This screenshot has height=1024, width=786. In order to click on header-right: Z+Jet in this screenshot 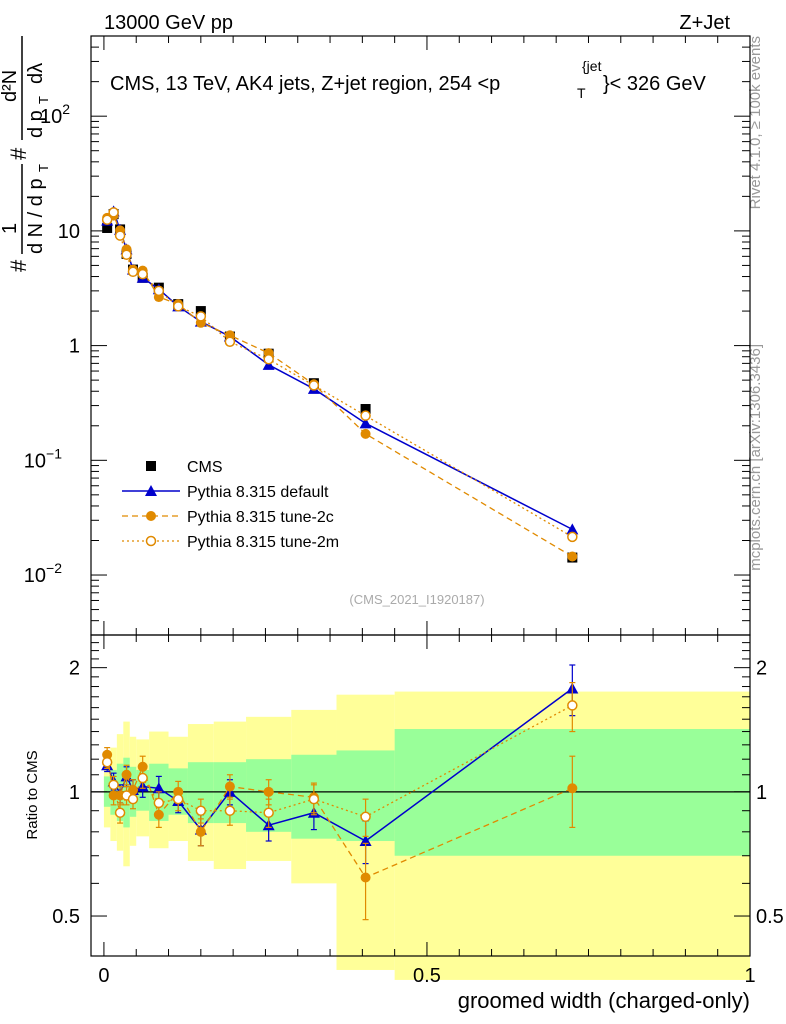, I will do `click(704, 23)`.